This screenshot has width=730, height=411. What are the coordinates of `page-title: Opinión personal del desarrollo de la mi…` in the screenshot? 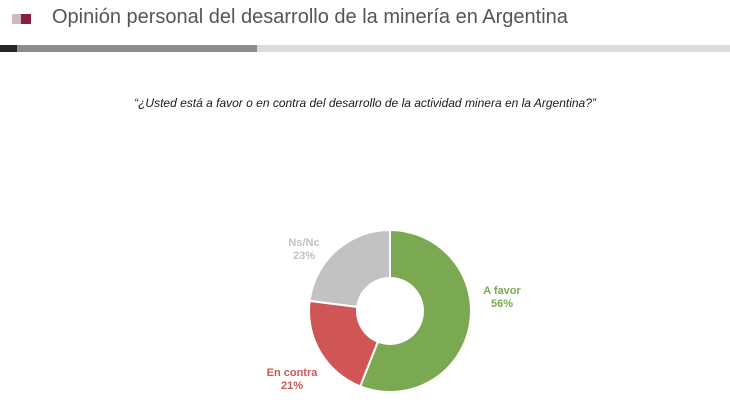 It's located at (310, 17).